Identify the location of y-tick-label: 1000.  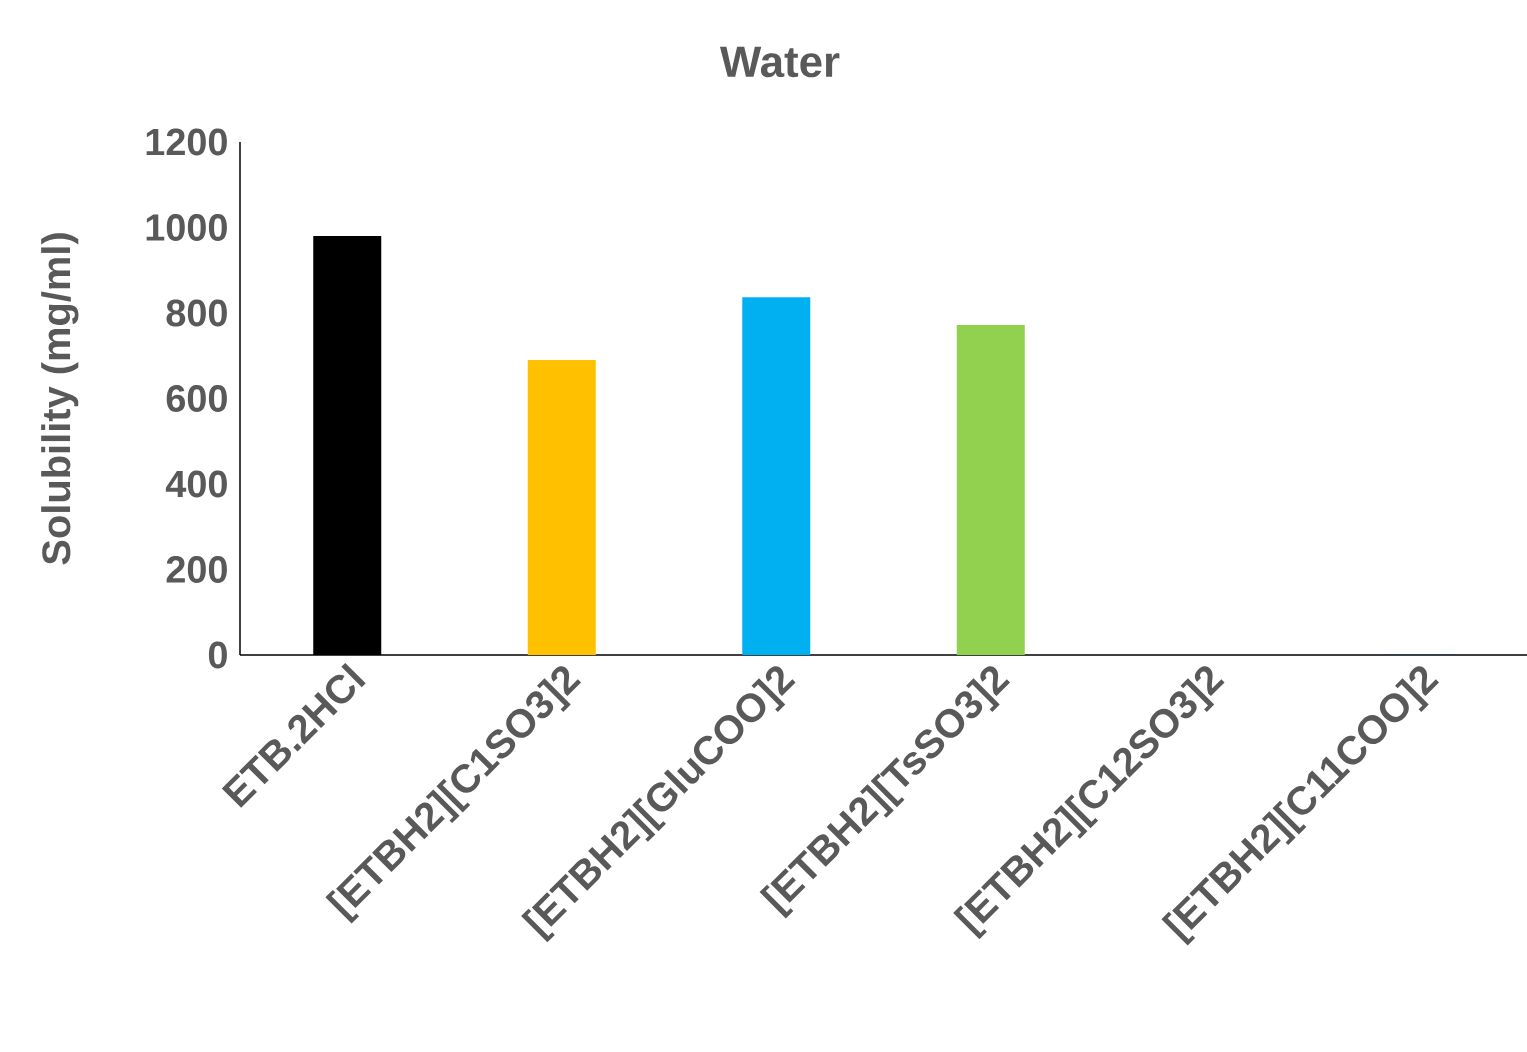
(186, 227).